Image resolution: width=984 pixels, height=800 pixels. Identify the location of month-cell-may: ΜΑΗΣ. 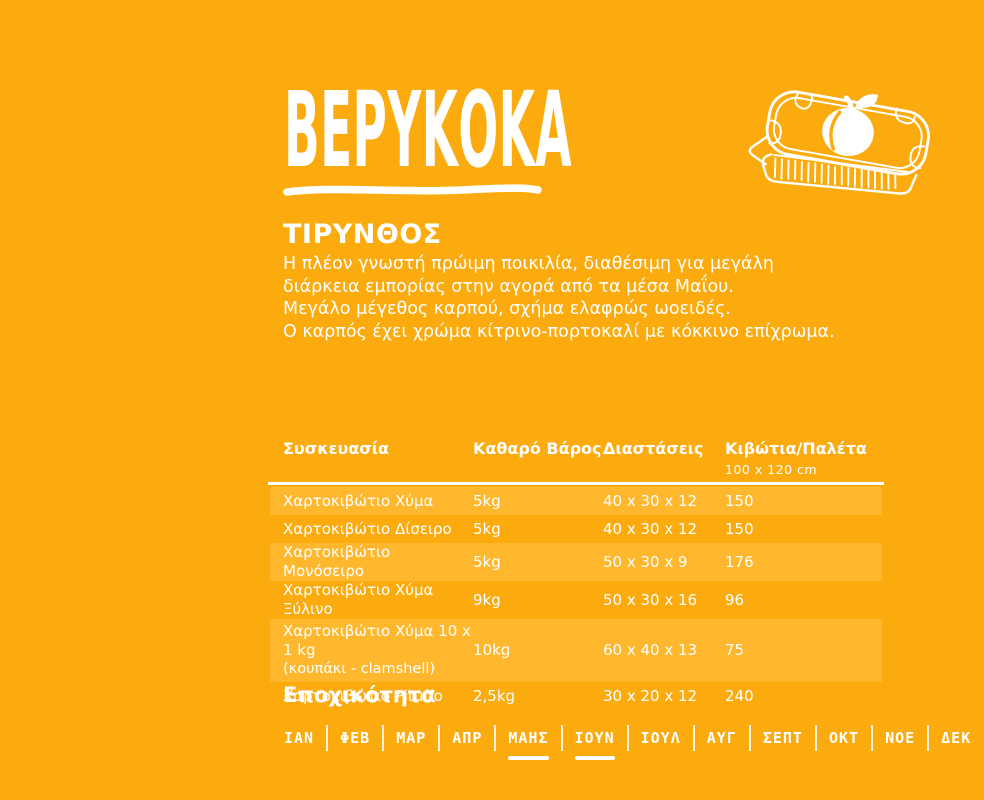
(527, 742).